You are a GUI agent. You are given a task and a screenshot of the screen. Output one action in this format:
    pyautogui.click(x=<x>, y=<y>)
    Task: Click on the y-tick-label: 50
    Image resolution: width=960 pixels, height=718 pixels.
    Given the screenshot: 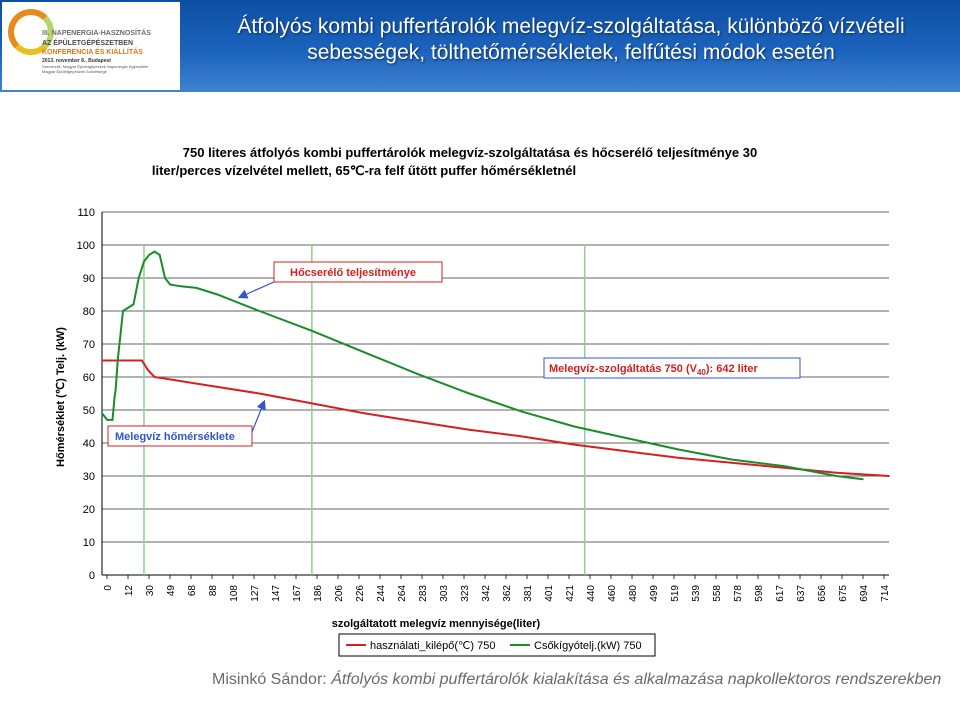 What is the action you would take?
    pyautogui.click(x=89, y=411)
    